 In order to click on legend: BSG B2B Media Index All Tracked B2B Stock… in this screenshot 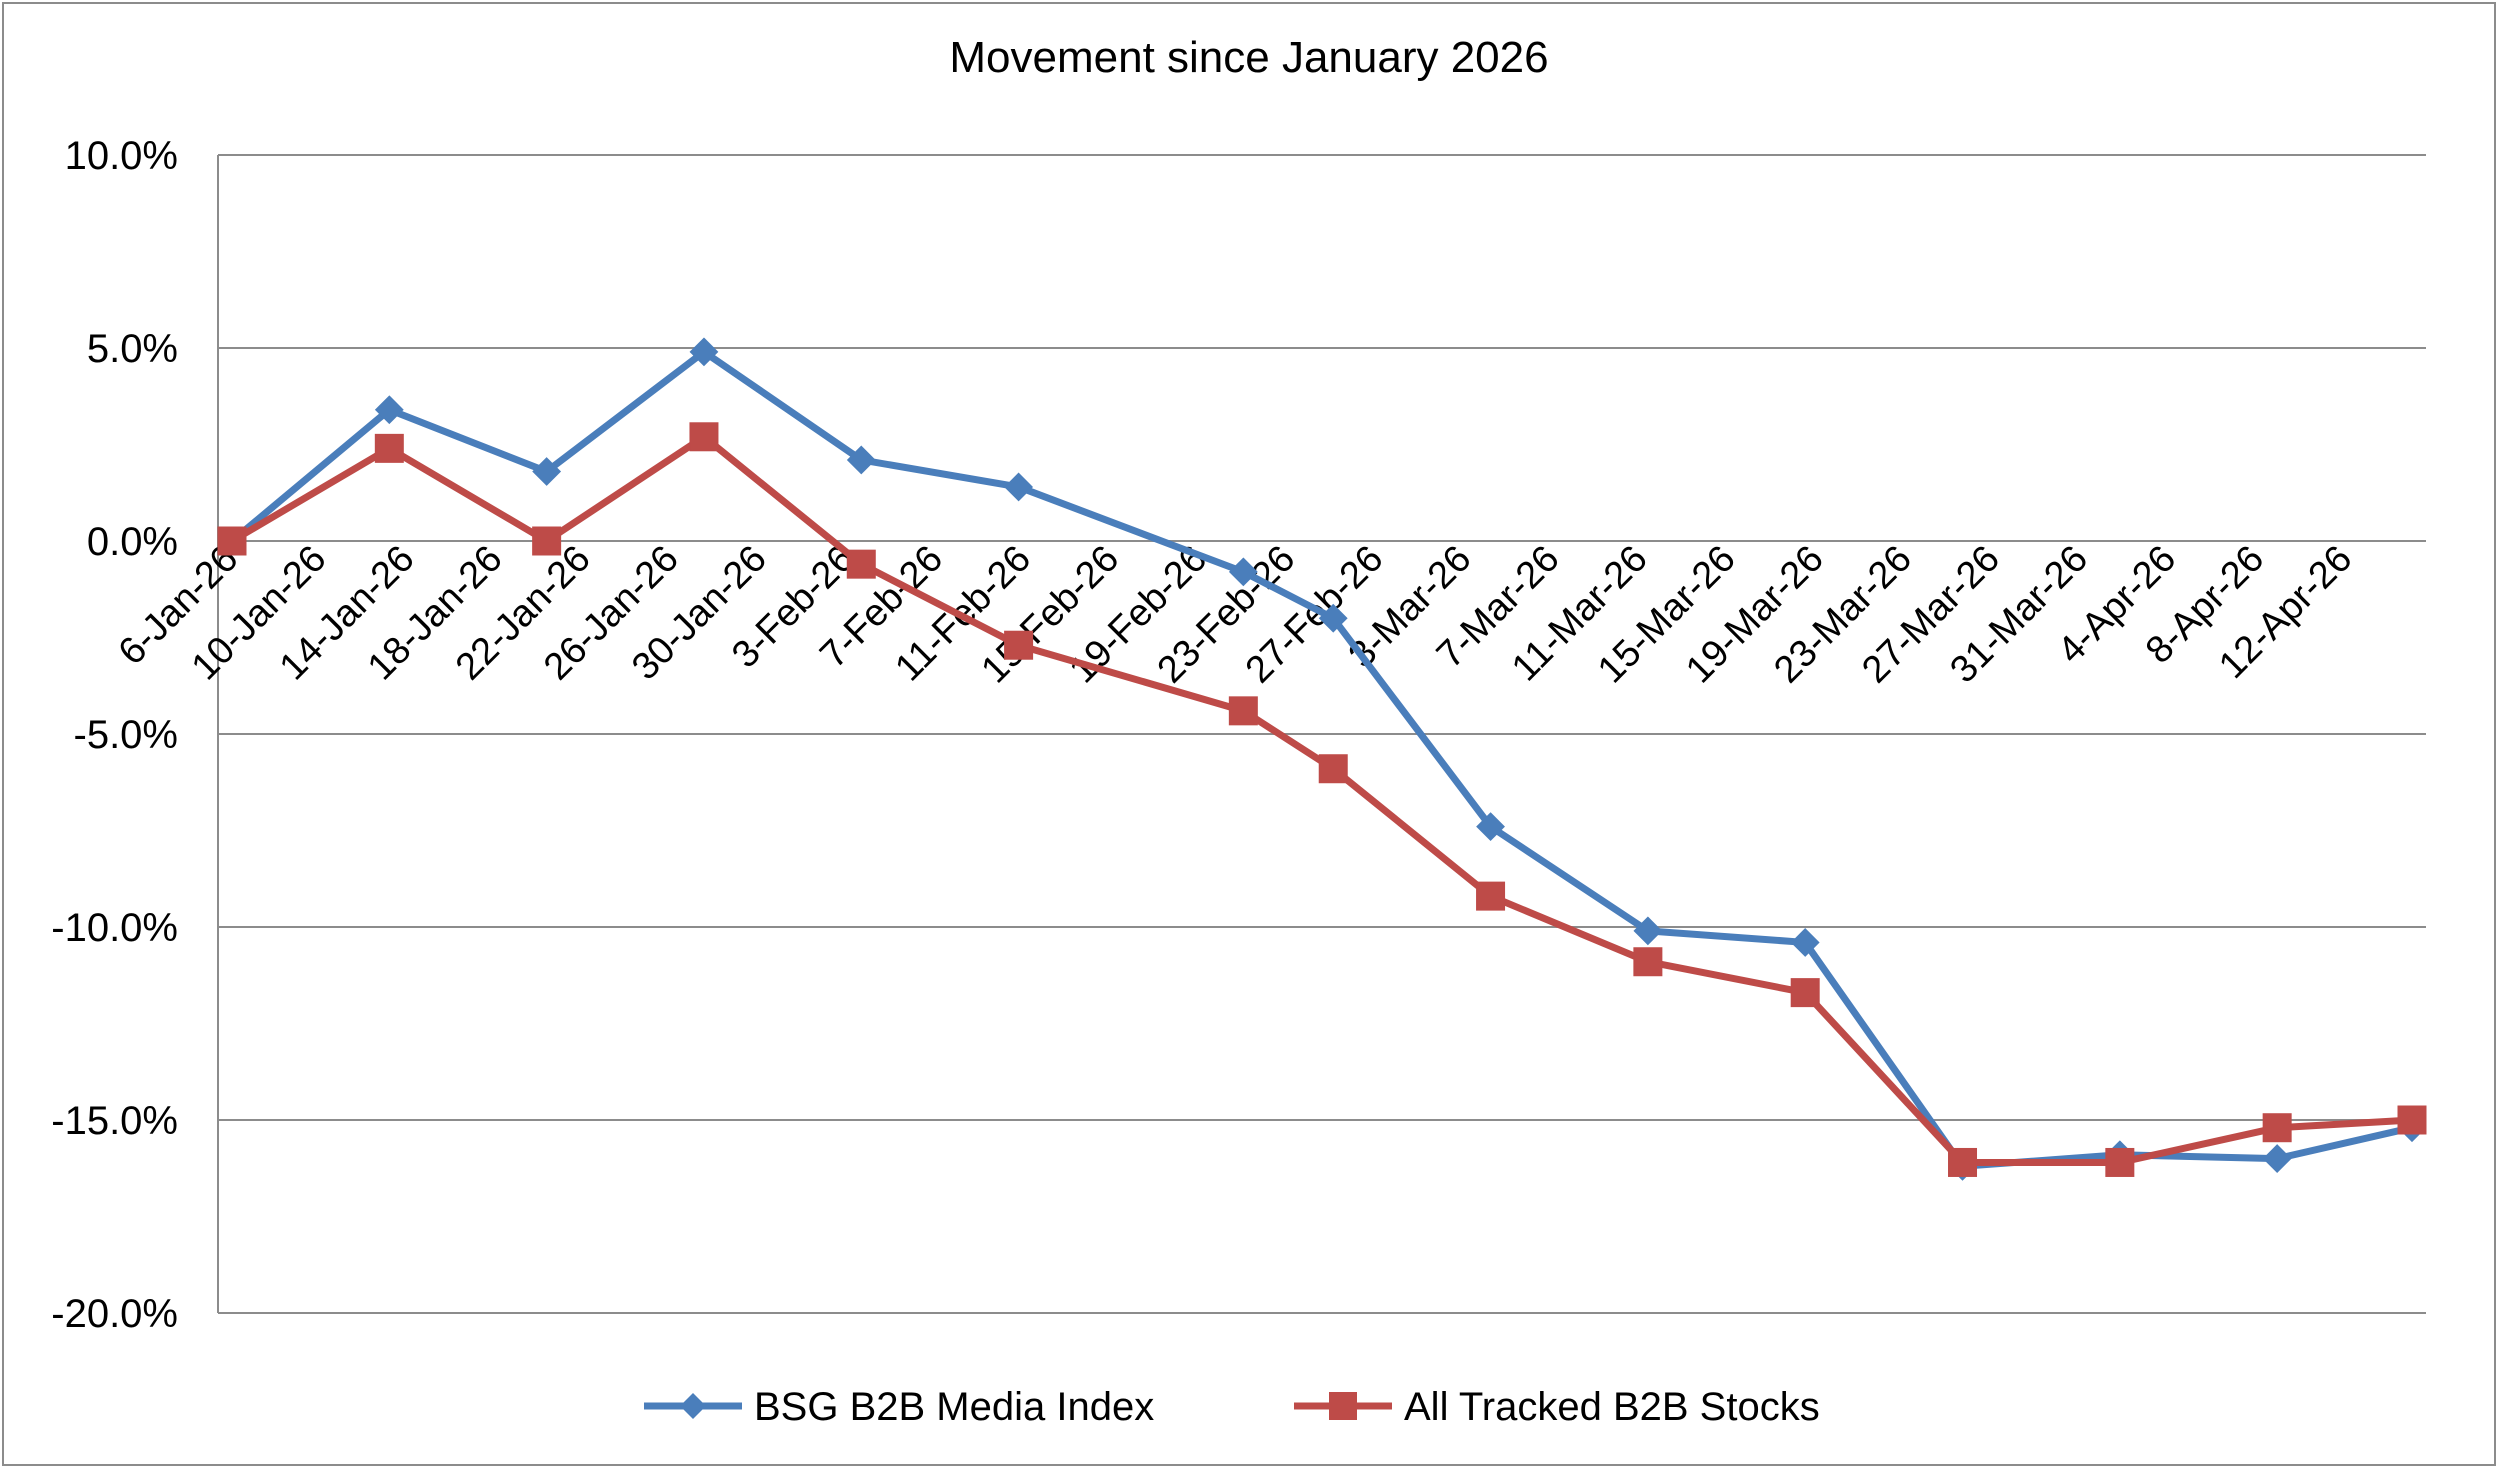, I will do `click(1232, 1407)`.